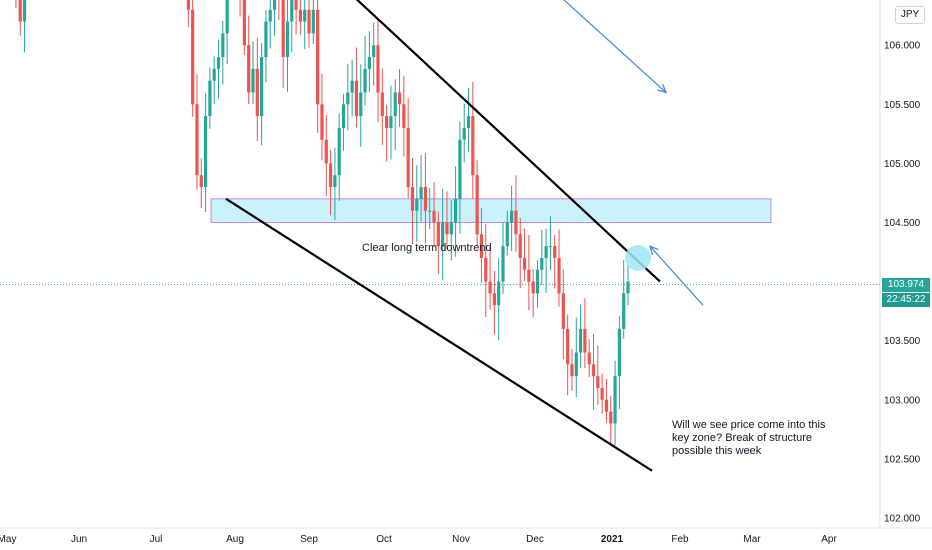 This screenshot has width=932, height=550. What do you see at coordinates (902, 519) in the screenshot?
I see `y-tick-label: 102.000` at bounding box center [902, 519].